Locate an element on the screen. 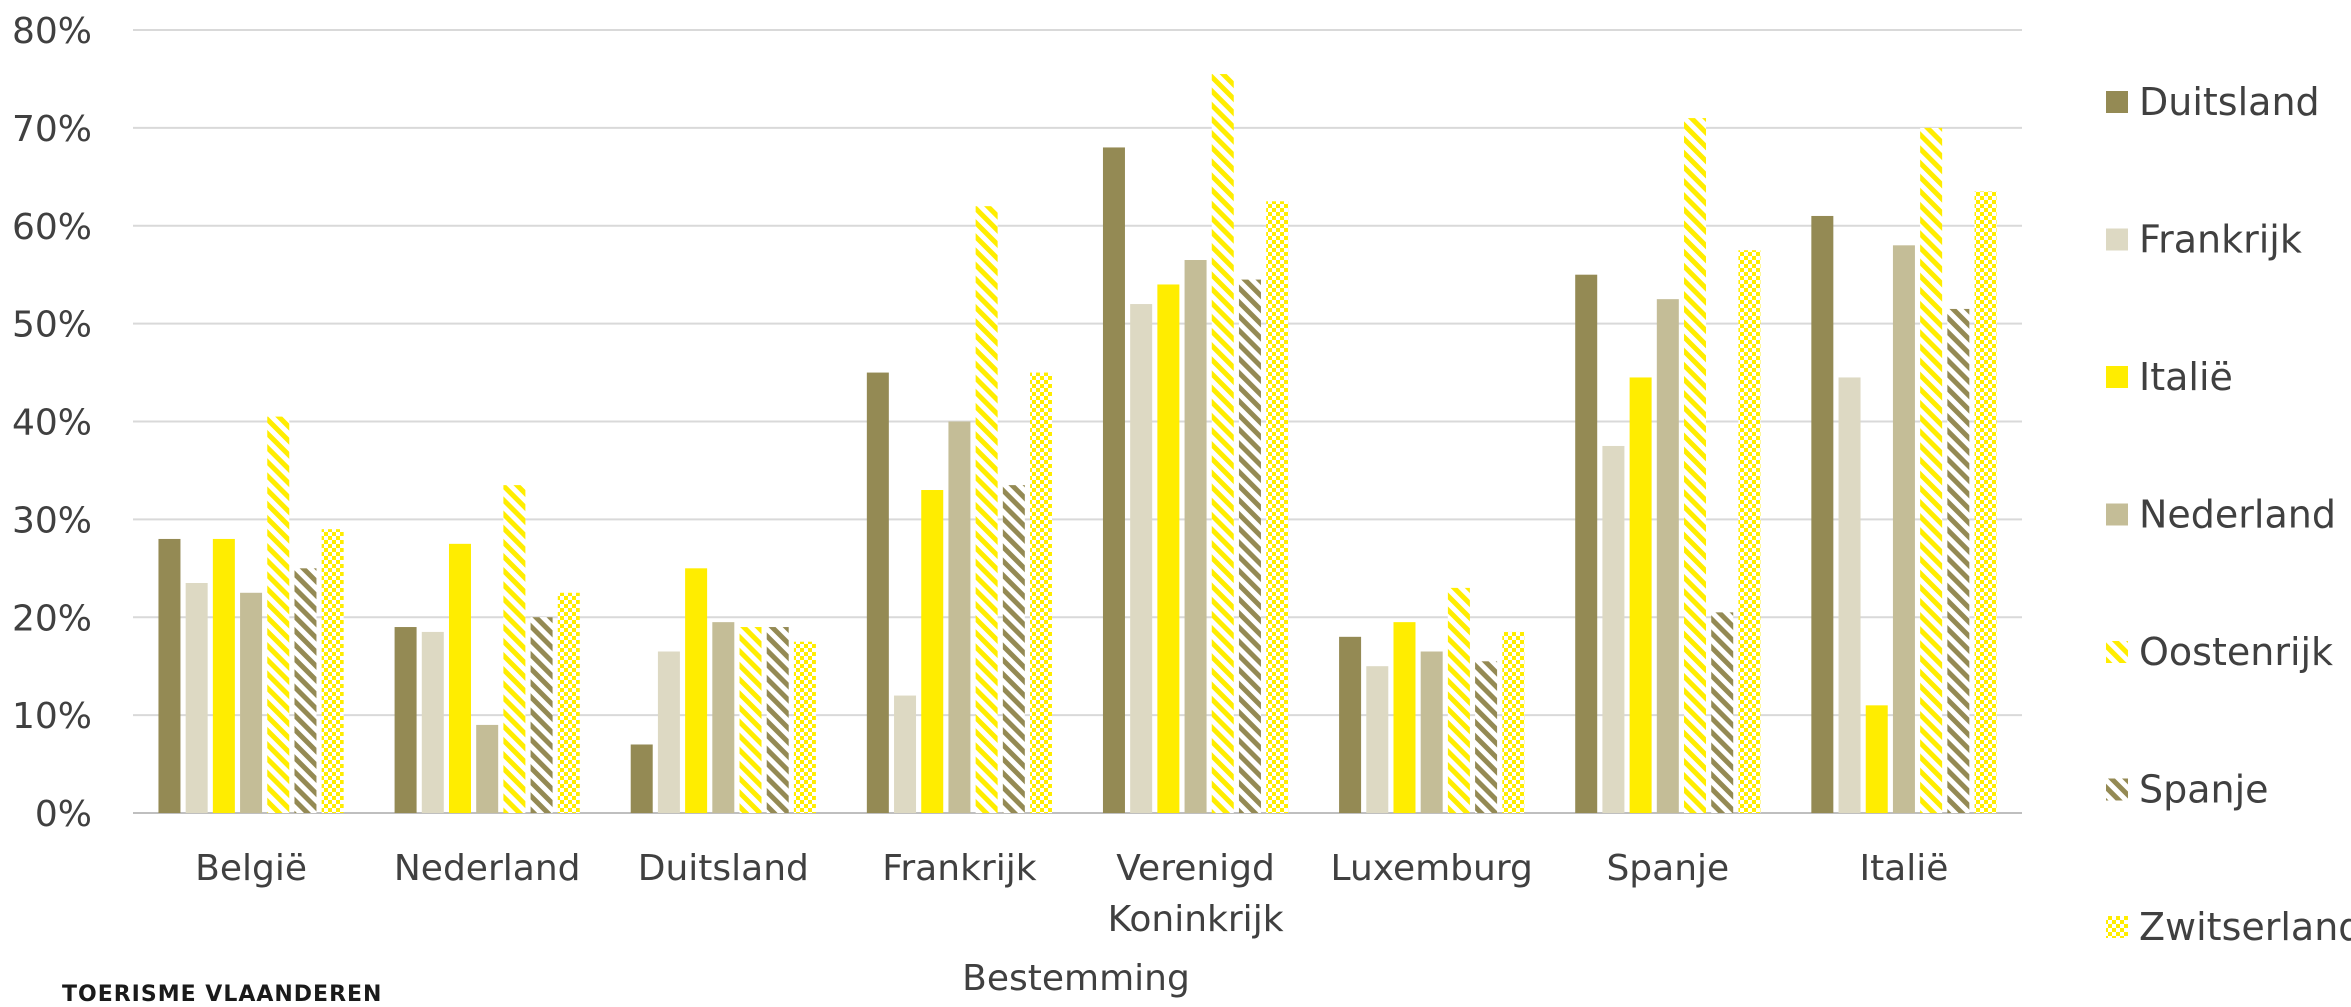 The width and height of the screenshot is (2351, 1007). x-tick-label: Frankrijk is located at coordinates (959, 868).